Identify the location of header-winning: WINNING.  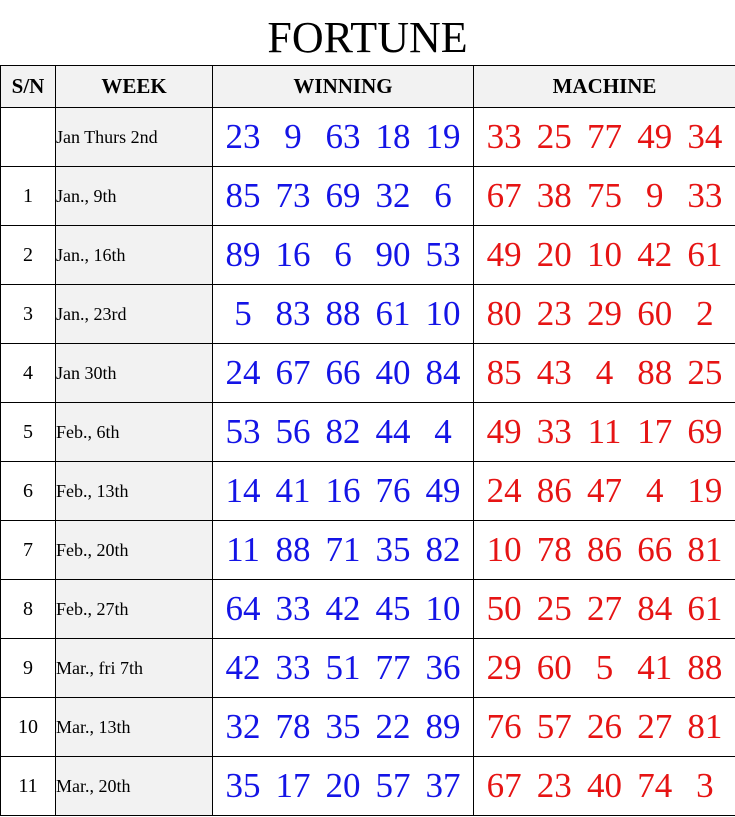
(343, 86).